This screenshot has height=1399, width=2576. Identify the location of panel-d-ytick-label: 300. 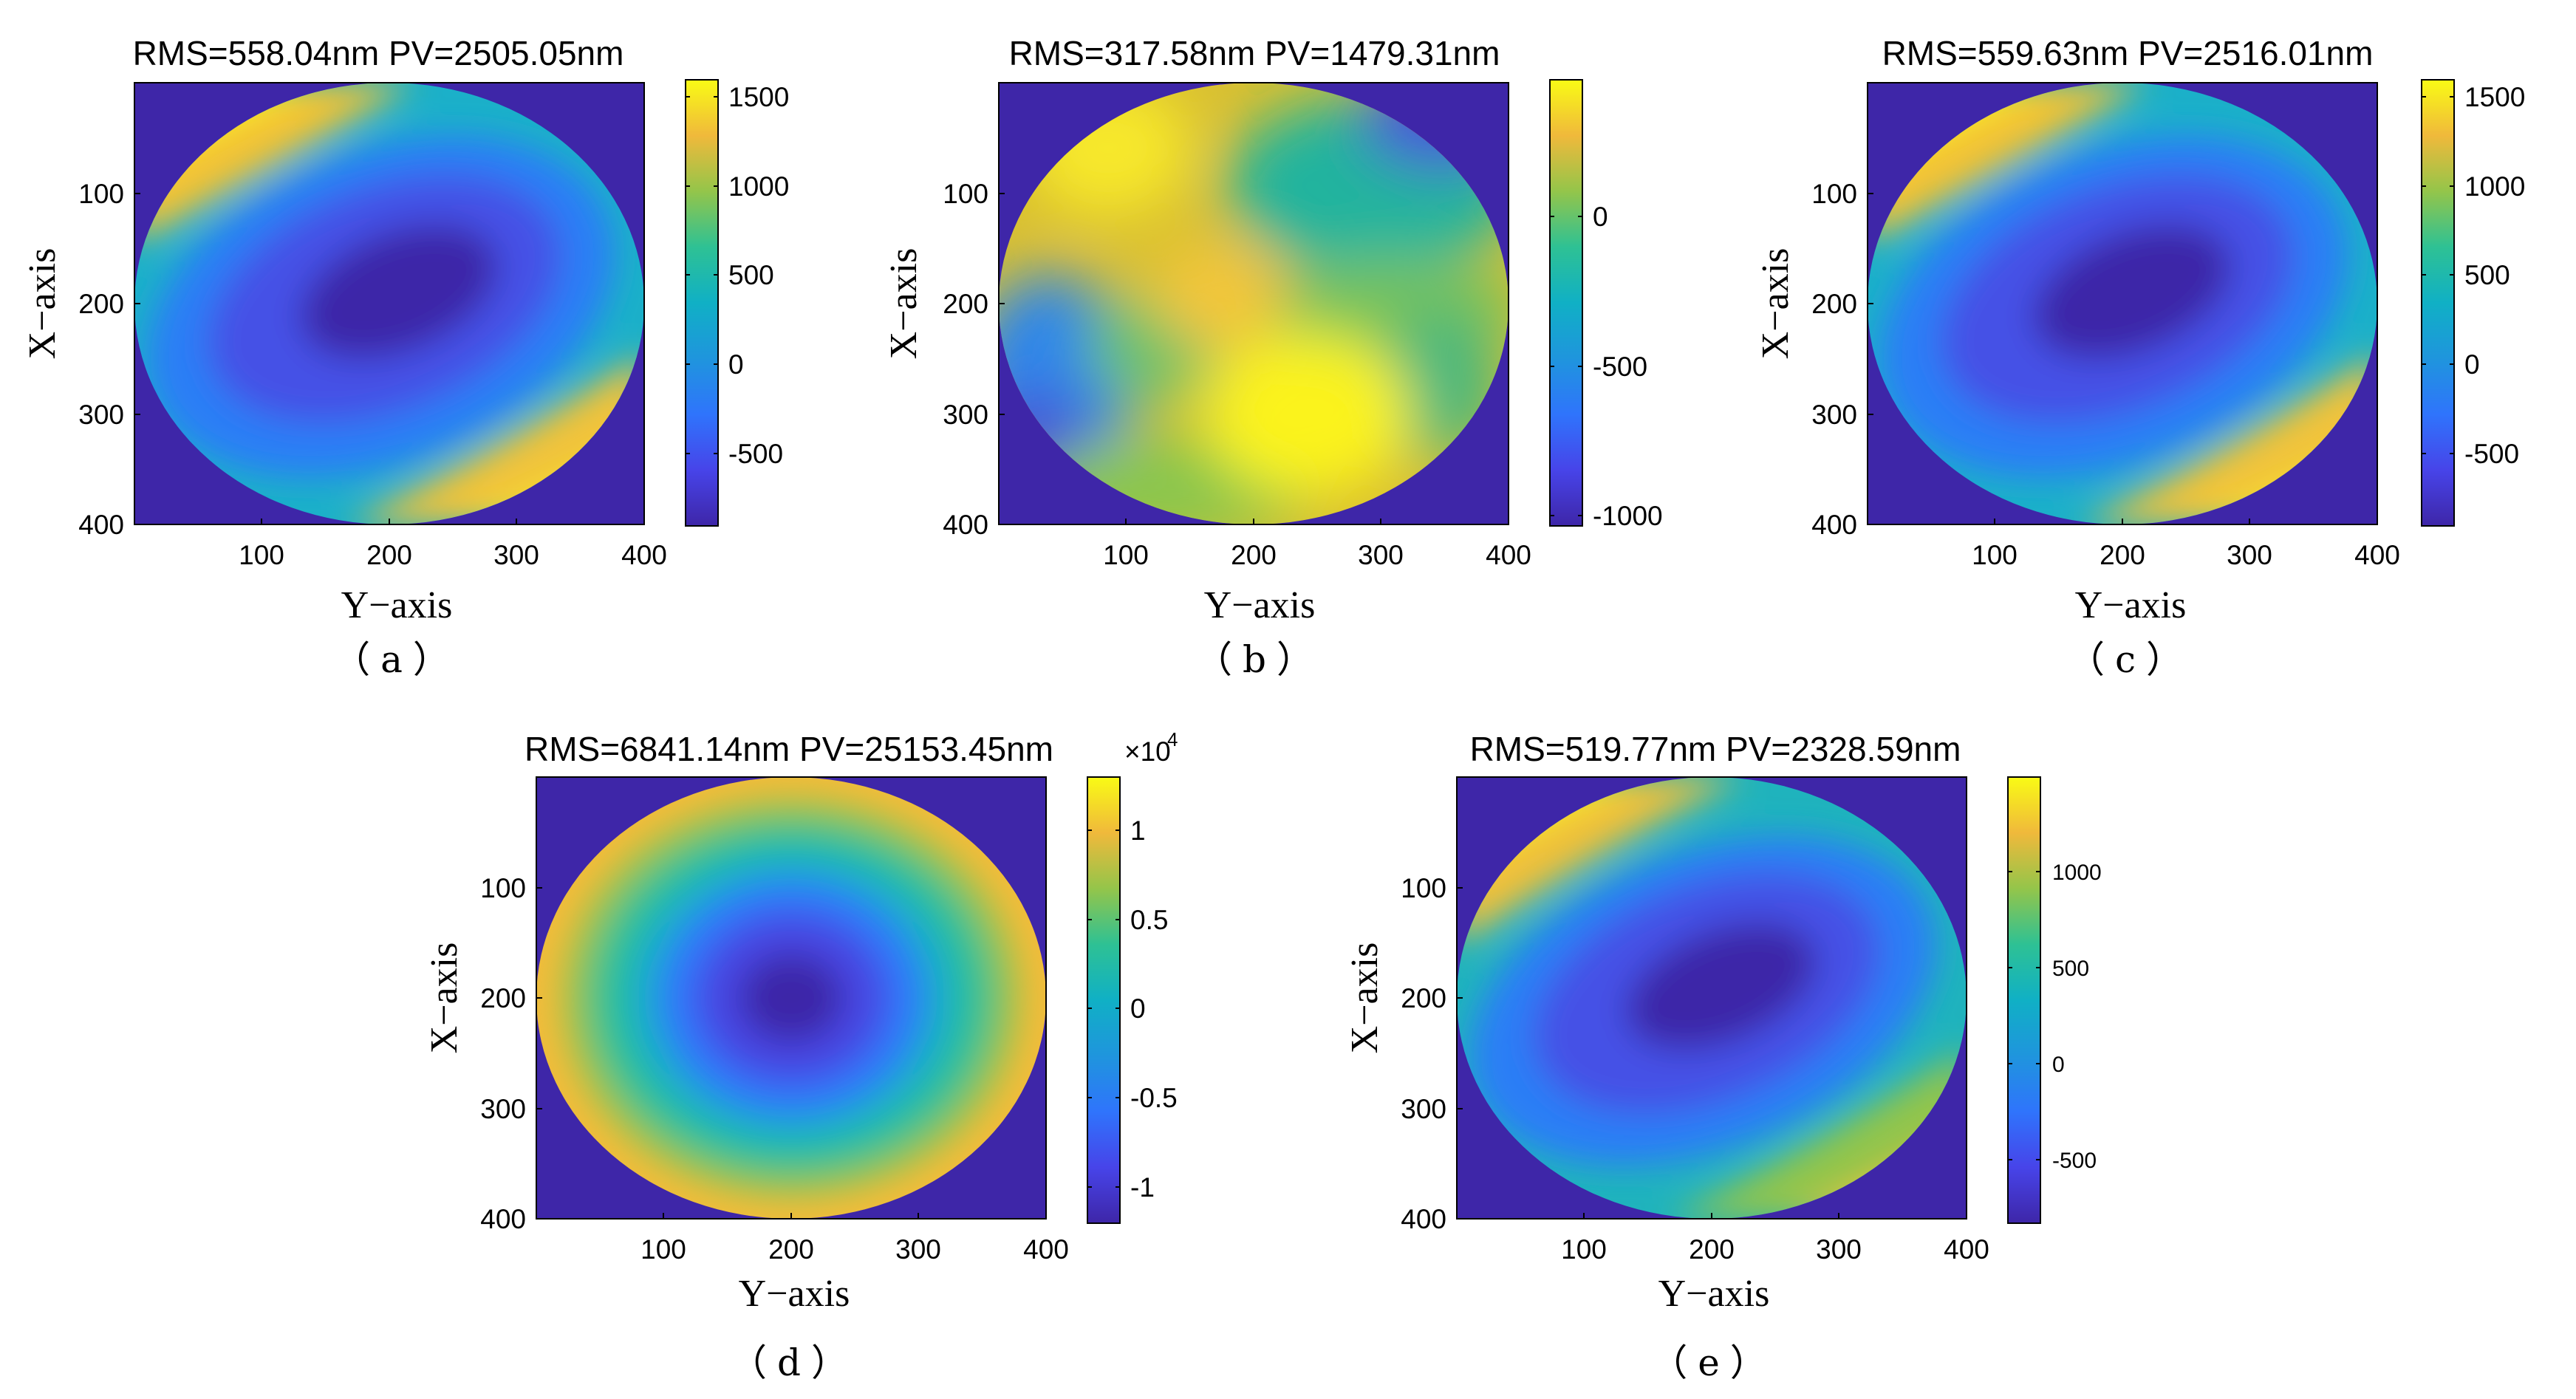
(503, 1109).